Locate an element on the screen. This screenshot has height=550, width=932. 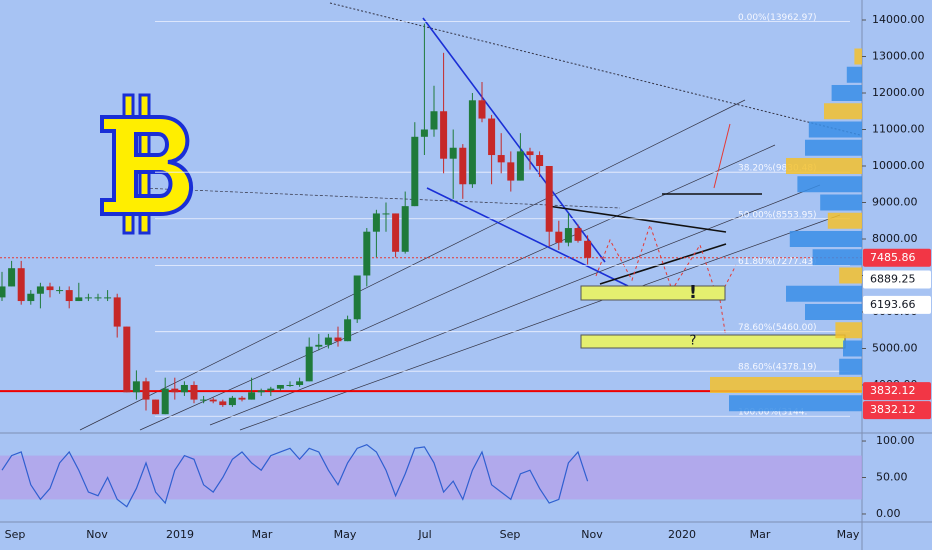
fib-label: 78.60%(5460.00) is located at coordinates (777, 328).